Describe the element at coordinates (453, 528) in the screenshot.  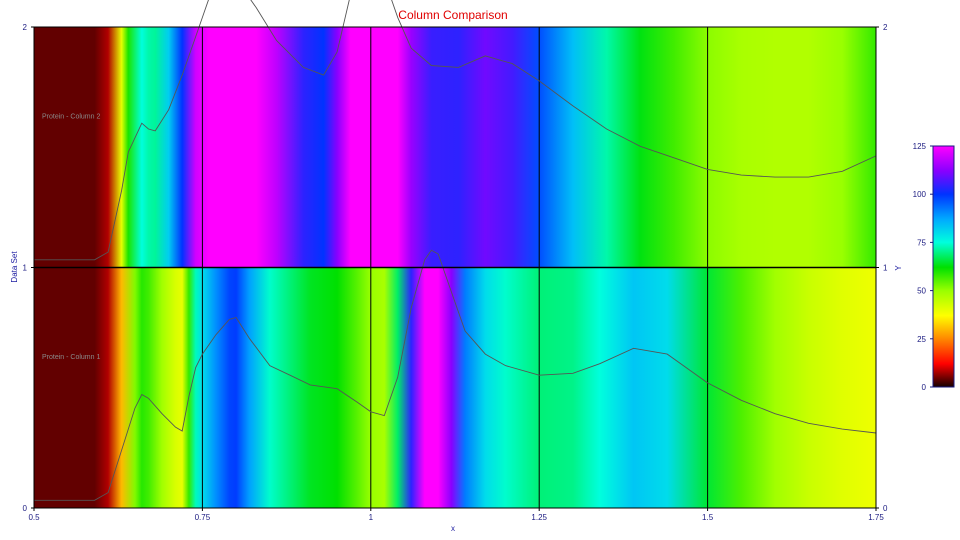
I see `x-axis-label: x` at that location.